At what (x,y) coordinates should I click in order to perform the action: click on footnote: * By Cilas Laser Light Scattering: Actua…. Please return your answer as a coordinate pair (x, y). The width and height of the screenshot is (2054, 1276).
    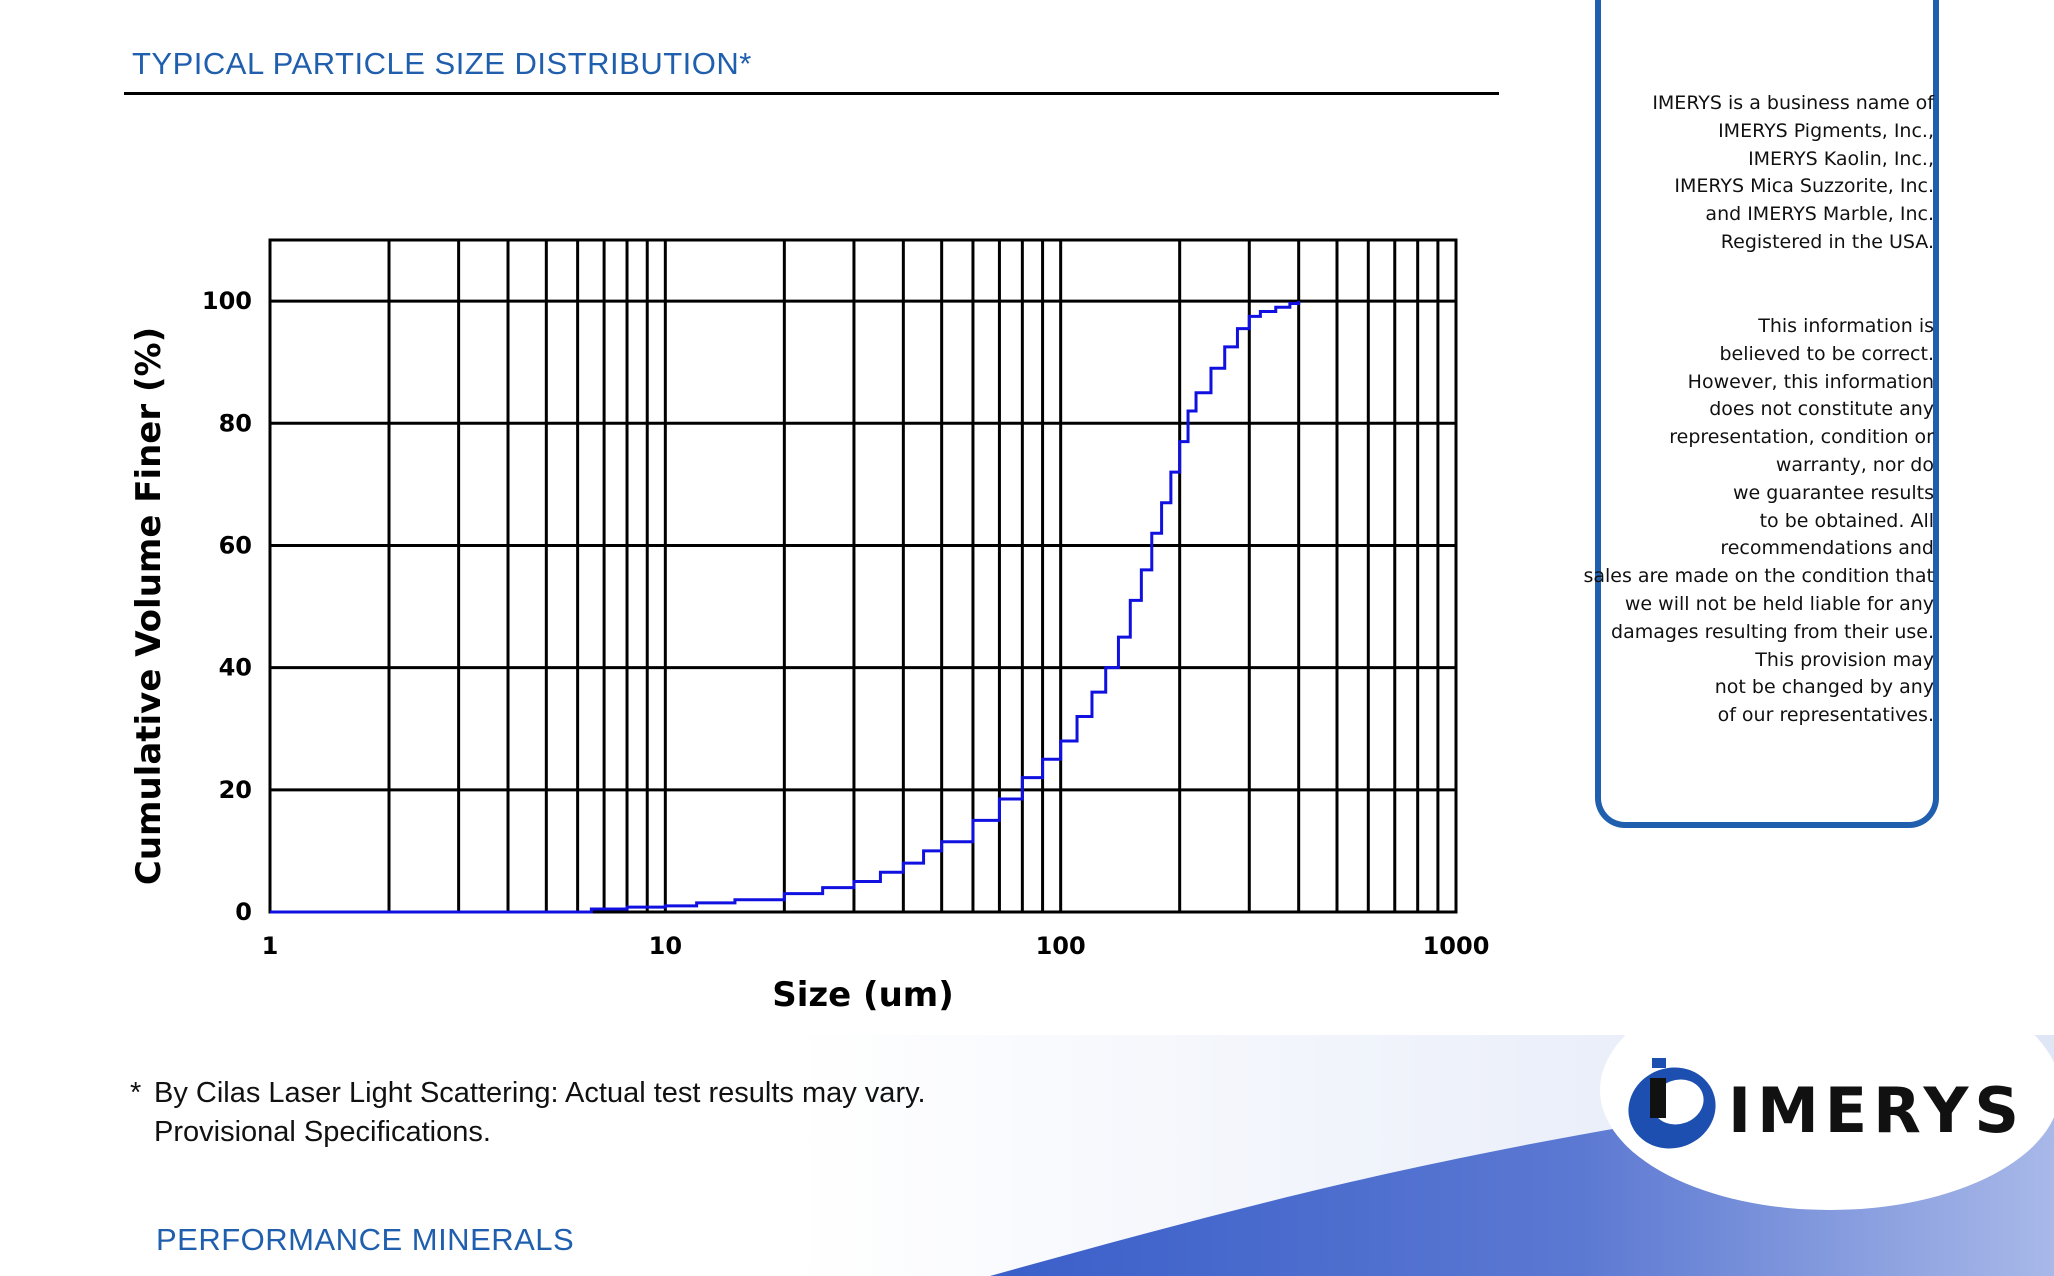
    Looking at the image, I should click on (528, 1113).